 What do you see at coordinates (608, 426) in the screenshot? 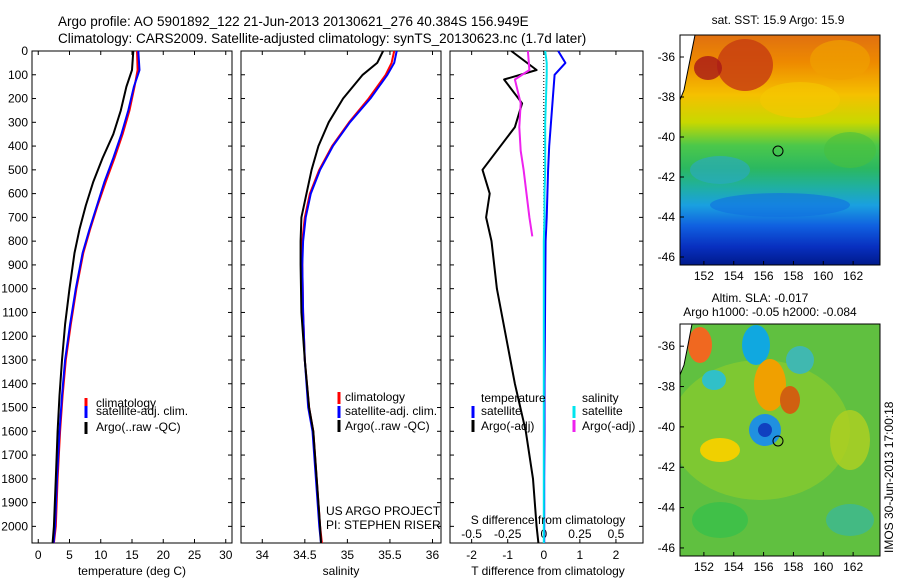
I see `legend-label-s-argo: Argo(-adj)` at bounding box center [608, 426].